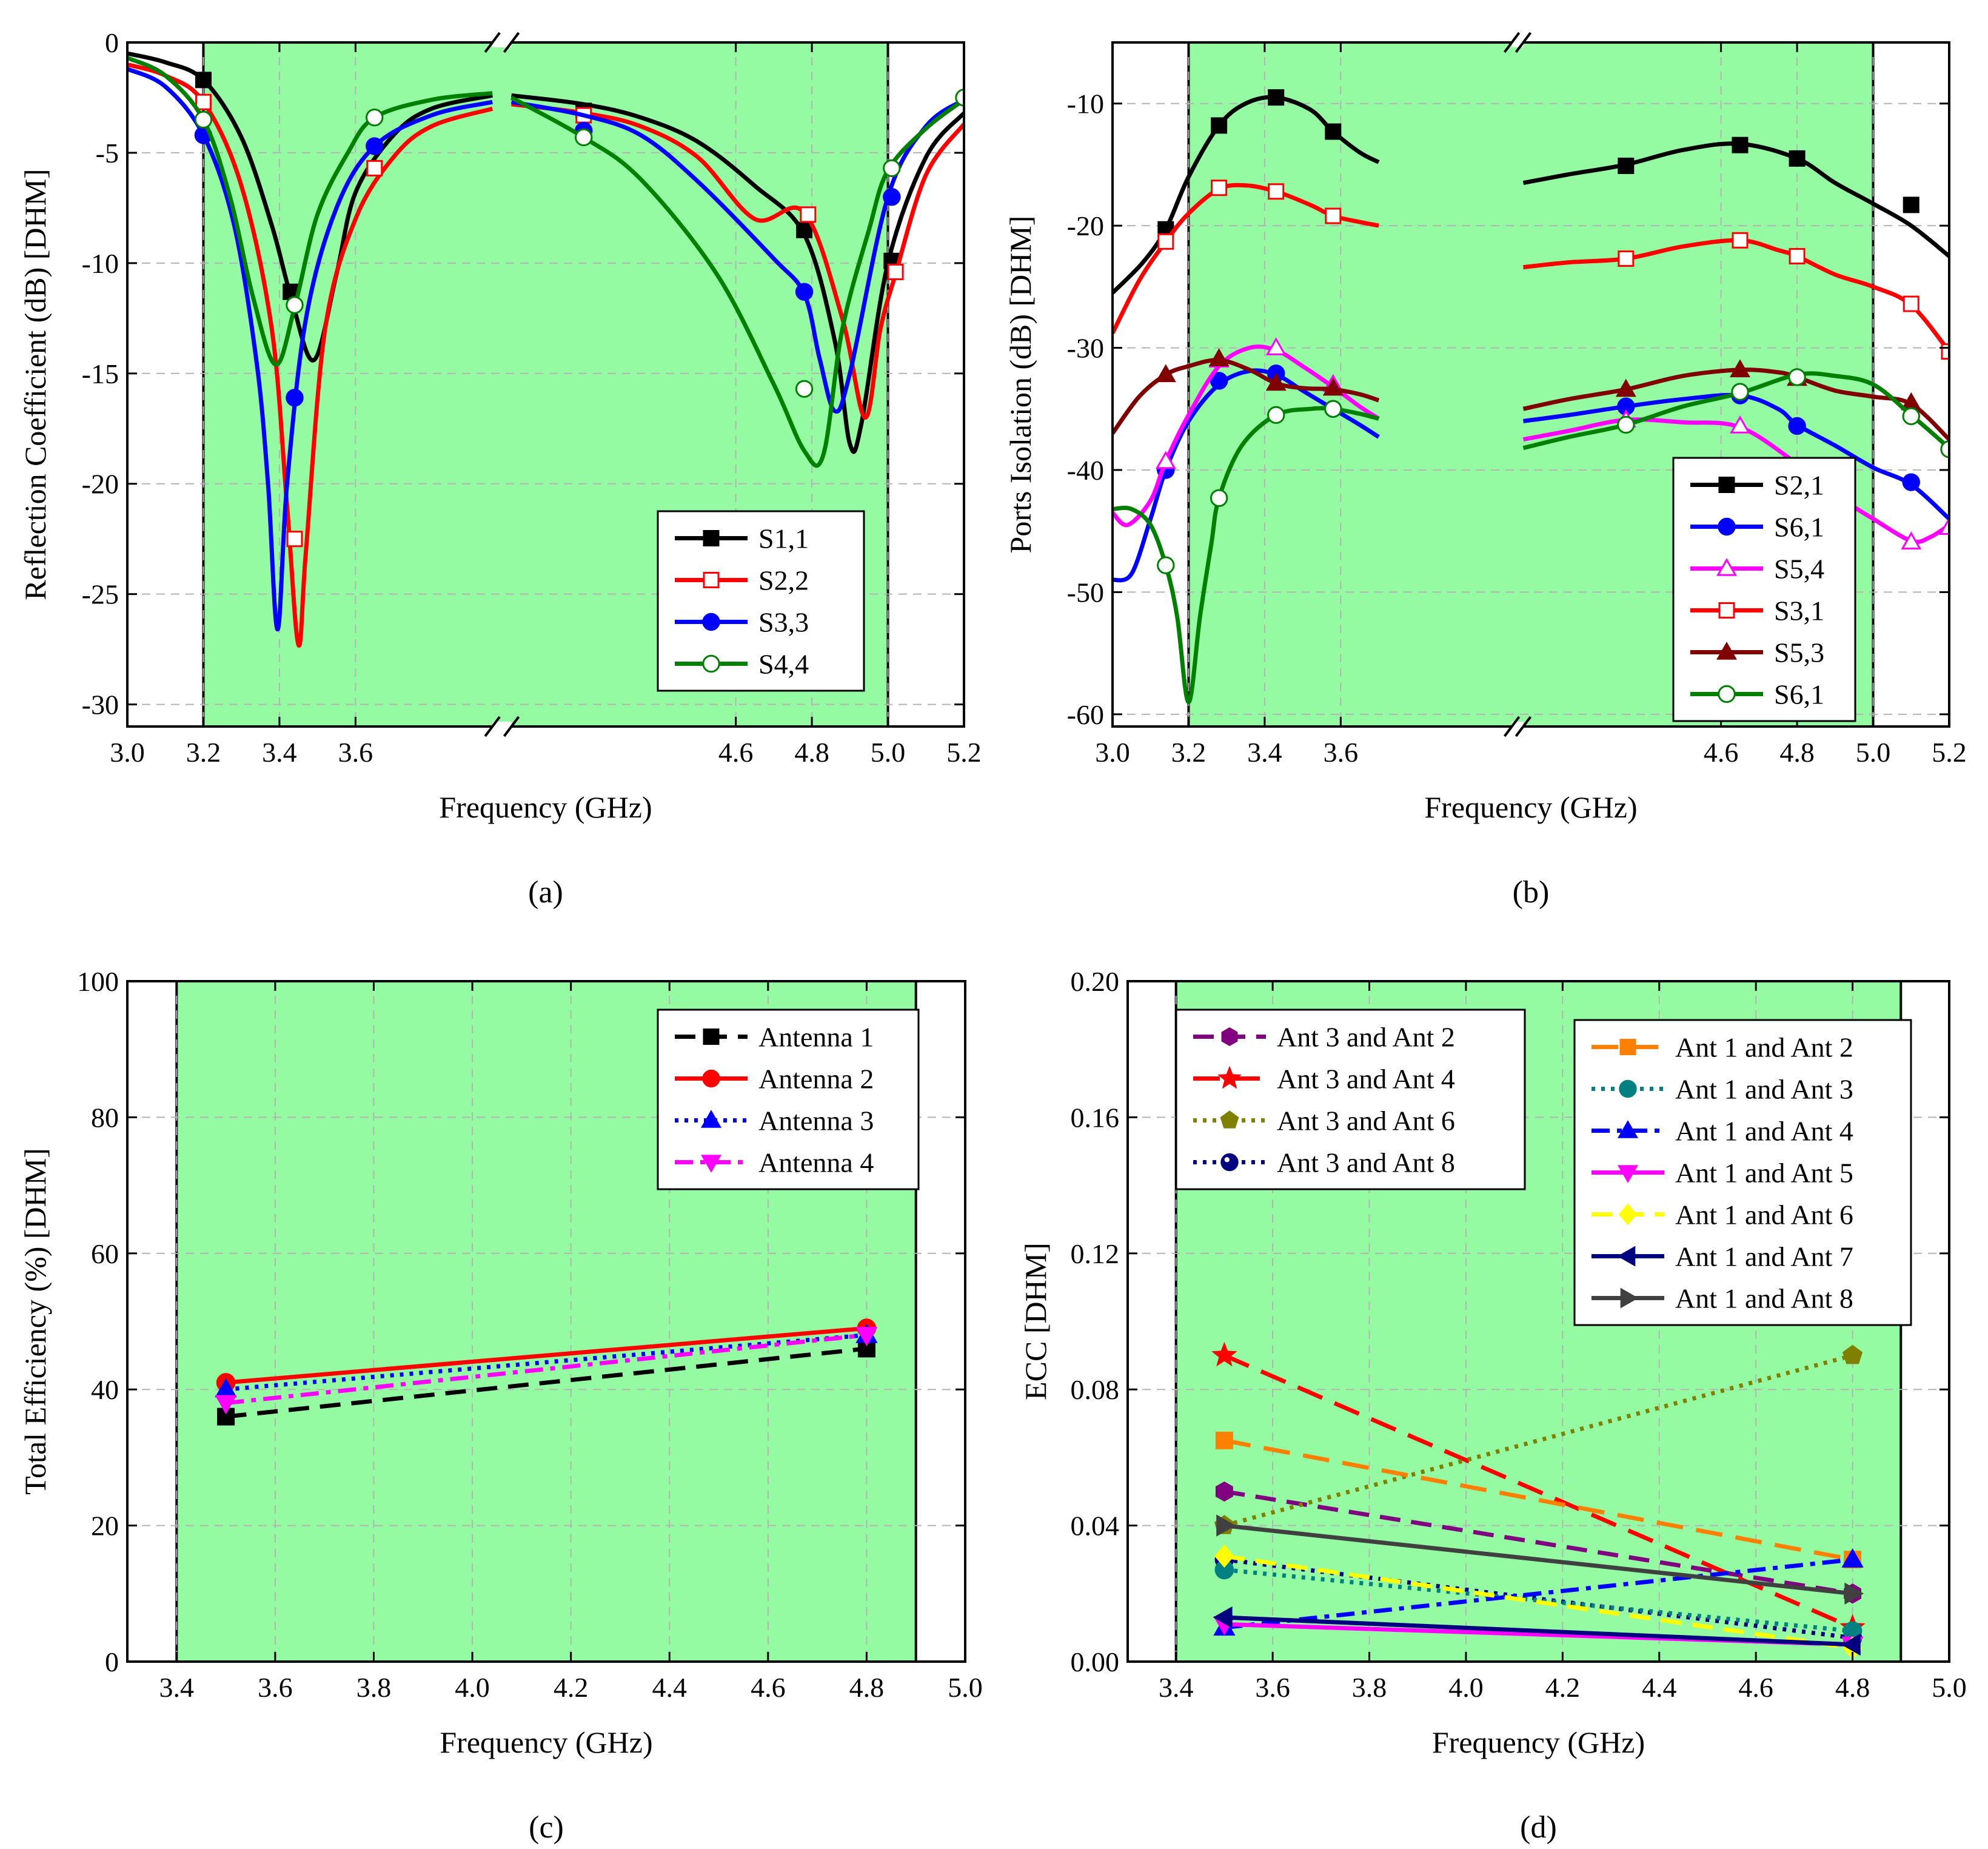 The width and height of the screenshot is (1988, 1849). I want to click on series-s4-4-marker, so click(295, 305).